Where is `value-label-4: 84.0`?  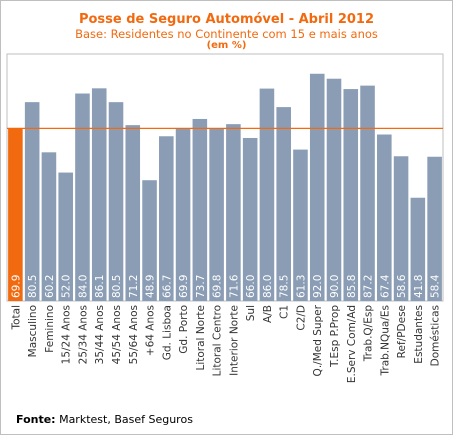 value-label-4: 84.0 is located at coordinates (83, 286).